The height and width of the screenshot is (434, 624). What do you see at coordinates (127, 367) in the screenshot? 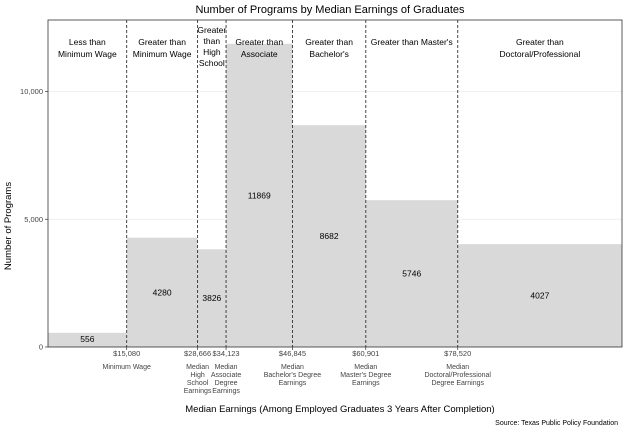
I see `threshold-caption: Minimum Wage` at bounding box center [127, 367].